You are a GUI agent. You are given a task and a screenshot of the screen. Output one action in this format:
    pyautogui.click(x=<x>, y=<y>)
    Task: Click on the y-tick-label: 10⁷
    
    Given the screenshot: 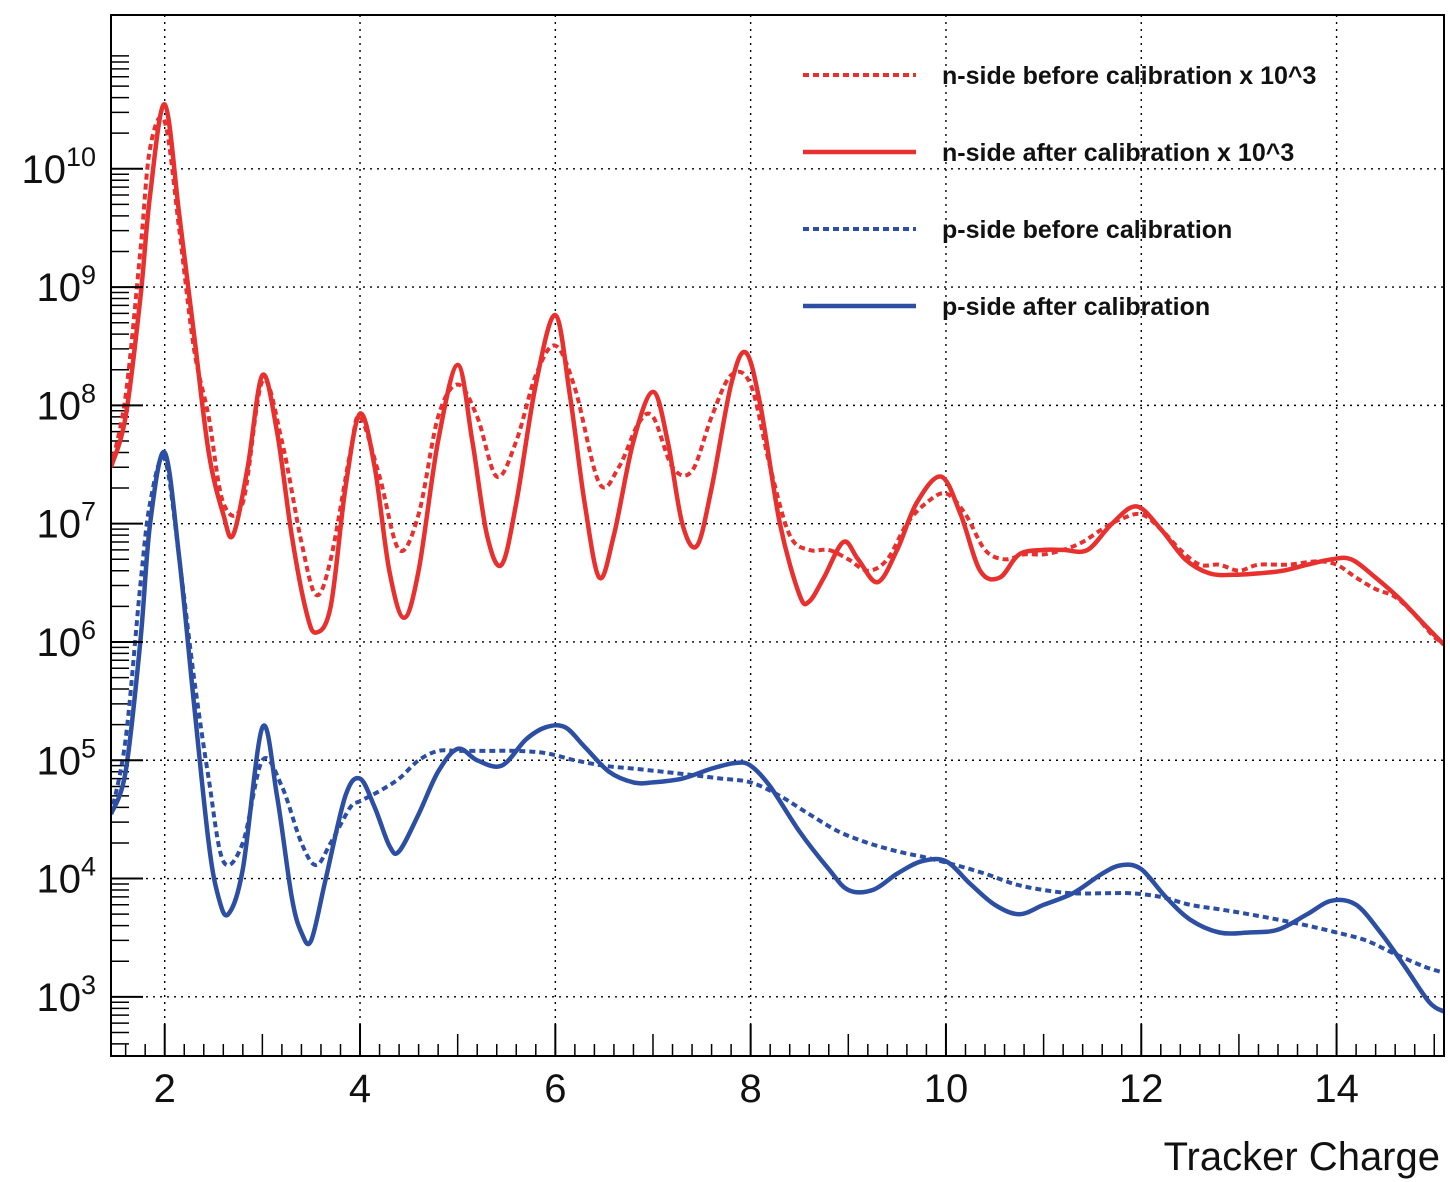 What is the action you would take?
    pyautogui.click(x=66, y=522)
    